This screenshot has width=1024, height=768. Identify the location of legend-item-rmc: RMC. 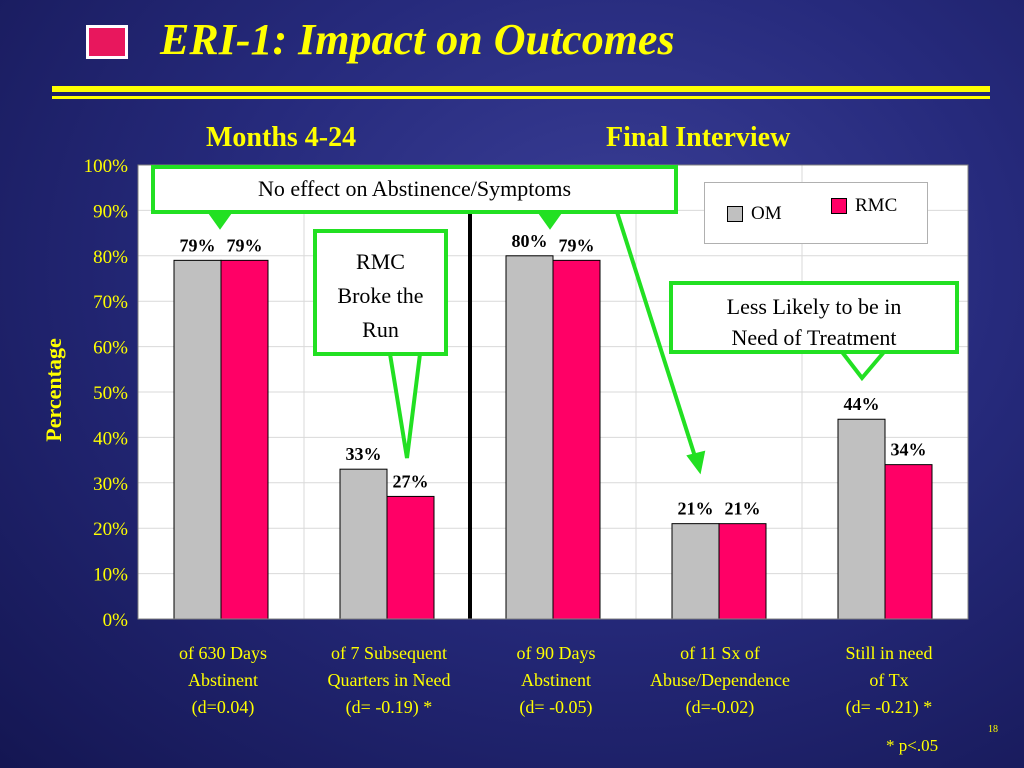
(864, 206).